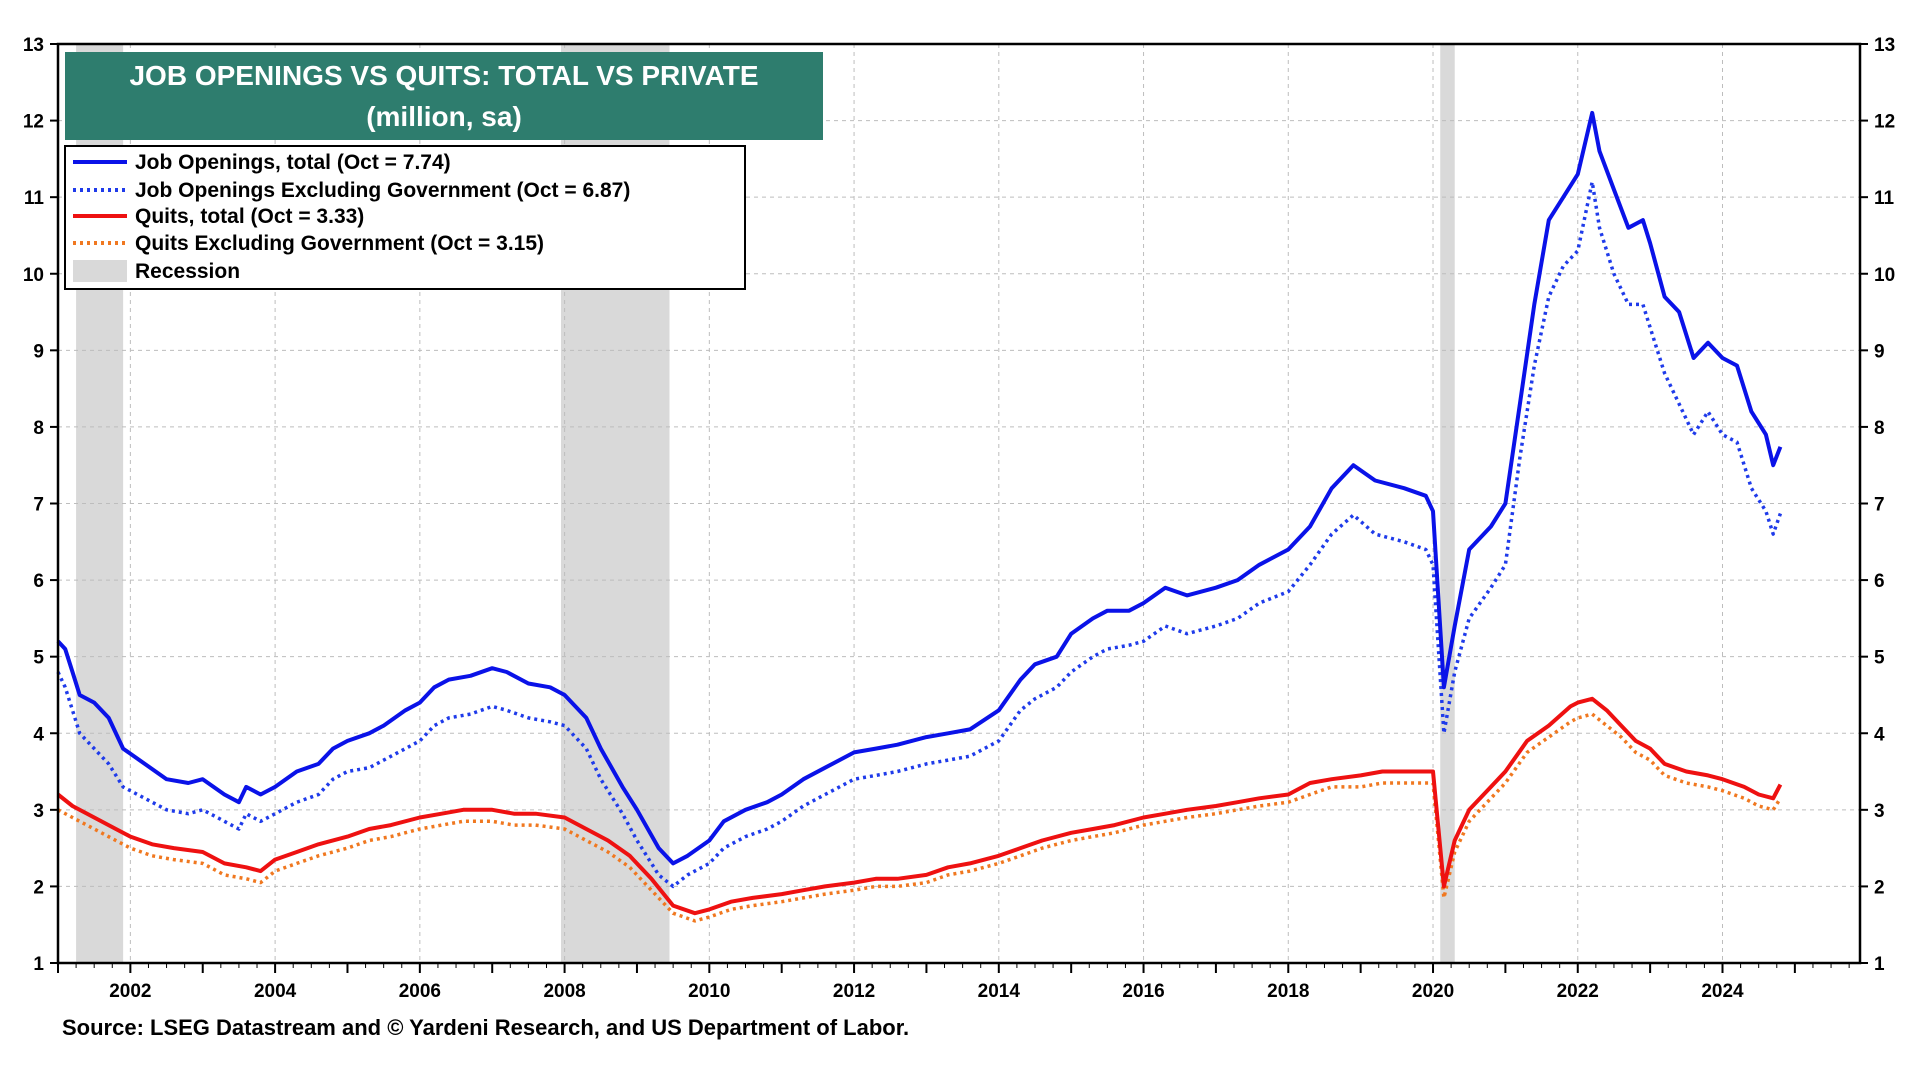  I want to click on y-tick-label-left: 7, so click(38, 505).